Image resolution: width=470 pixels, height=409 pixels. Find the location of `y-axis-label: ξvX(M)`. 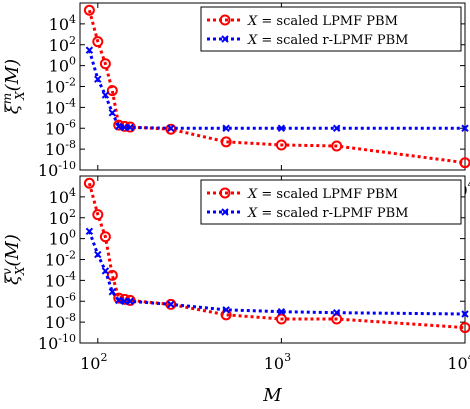

y-axis-label: ξvX(M) is located at coordinates (13, 259).